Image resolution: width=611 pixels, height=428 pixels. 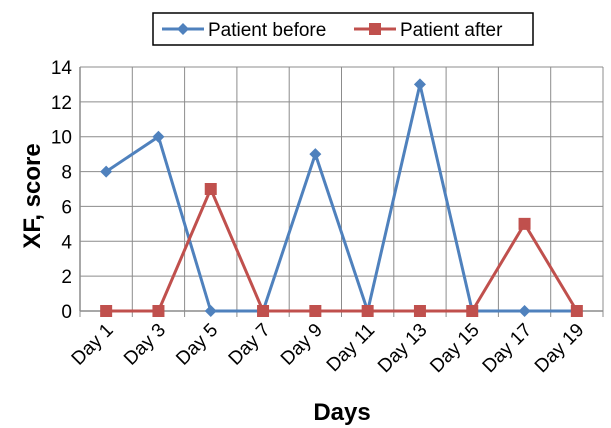 I want to click on legend: Patient before Patient after, so click(x=343, y=29).